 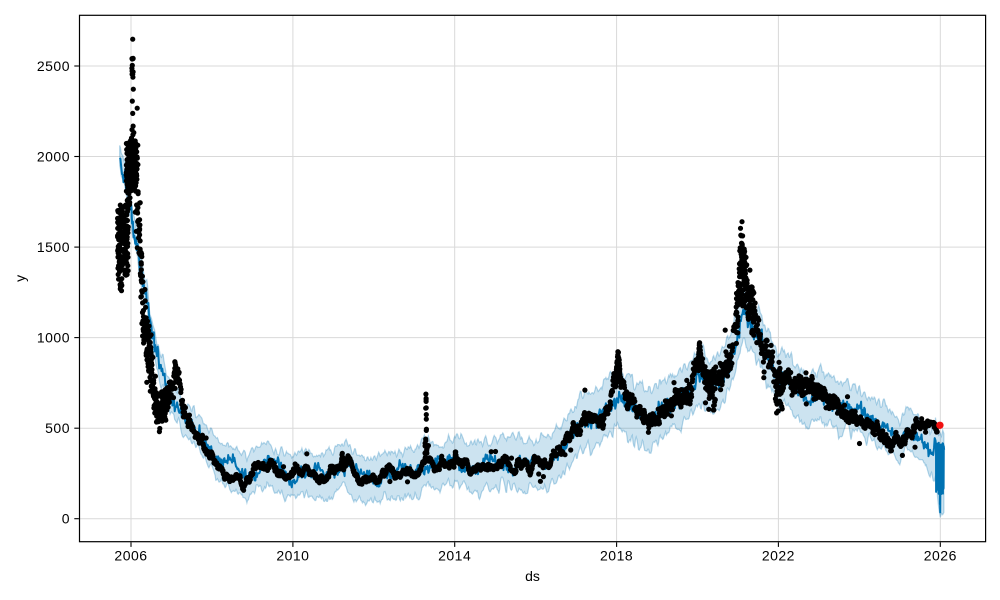 What do you see at coordinates (778, 556) in the screenshot?
I see `svg-text: 2022` at bounding box center [778, 556].